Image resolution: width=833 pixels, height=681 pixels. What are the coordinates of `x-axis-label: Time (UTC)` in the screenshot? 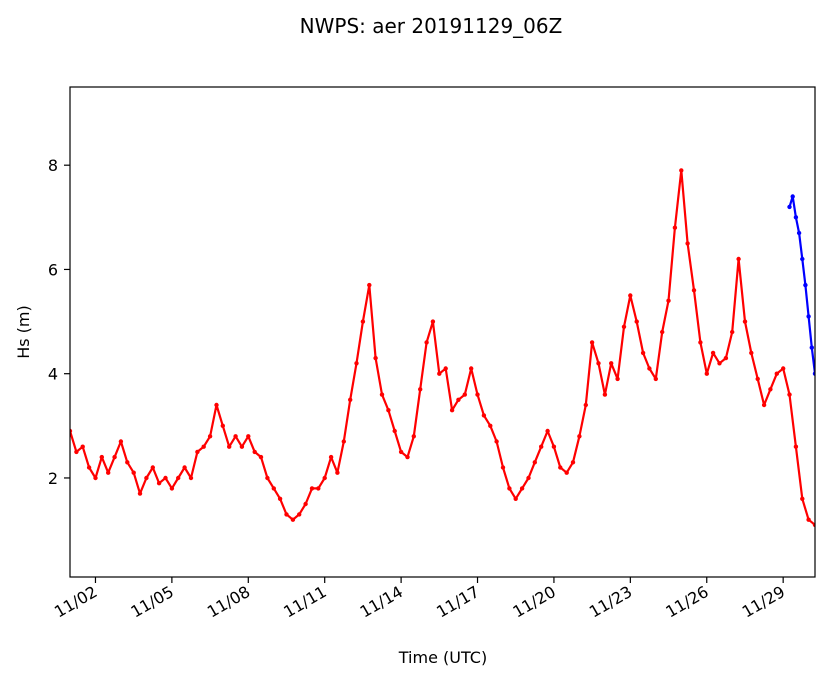 It's located at (442, 657).